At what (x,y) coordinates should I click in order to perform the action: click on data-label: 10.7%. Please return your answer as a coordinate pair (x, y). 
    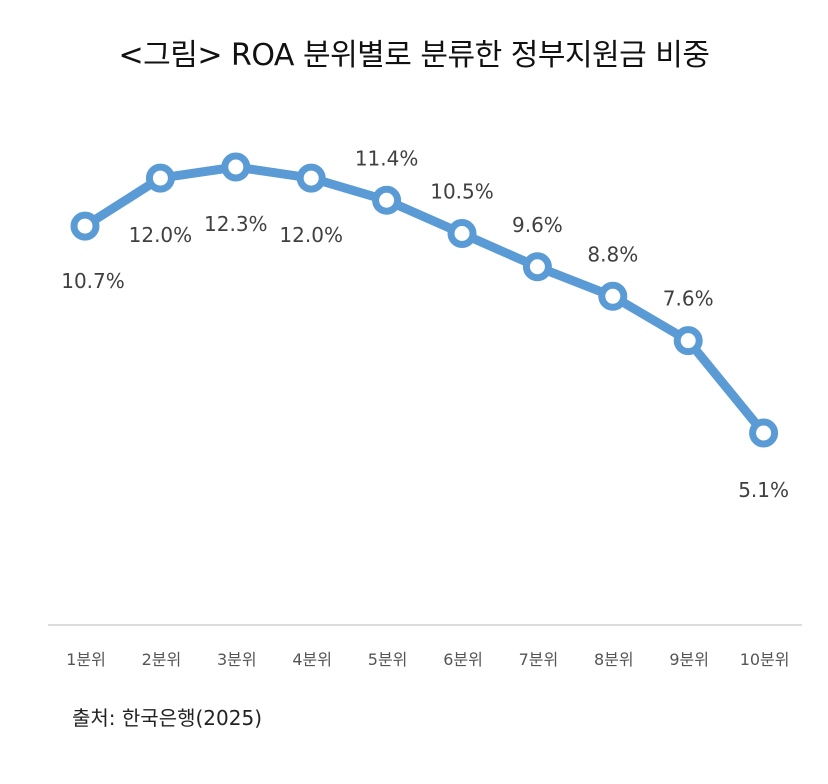
    Looking at the image, I should click on (93, 281).